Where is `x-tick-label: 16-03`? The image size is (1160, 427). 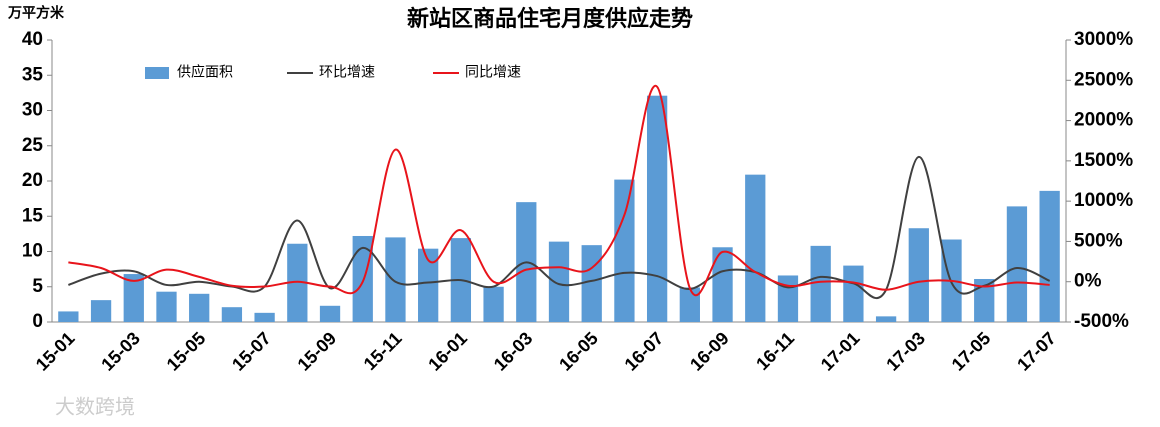
x-tick-label: 16-03 is located at coordinates (513, 351).